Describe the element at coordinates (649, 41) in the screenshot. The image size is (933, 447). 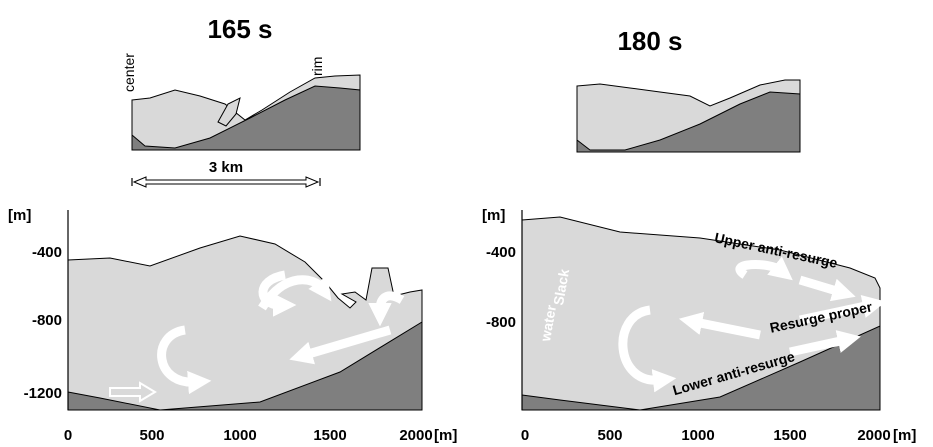
I see `panel-title: 180 s` at that location.